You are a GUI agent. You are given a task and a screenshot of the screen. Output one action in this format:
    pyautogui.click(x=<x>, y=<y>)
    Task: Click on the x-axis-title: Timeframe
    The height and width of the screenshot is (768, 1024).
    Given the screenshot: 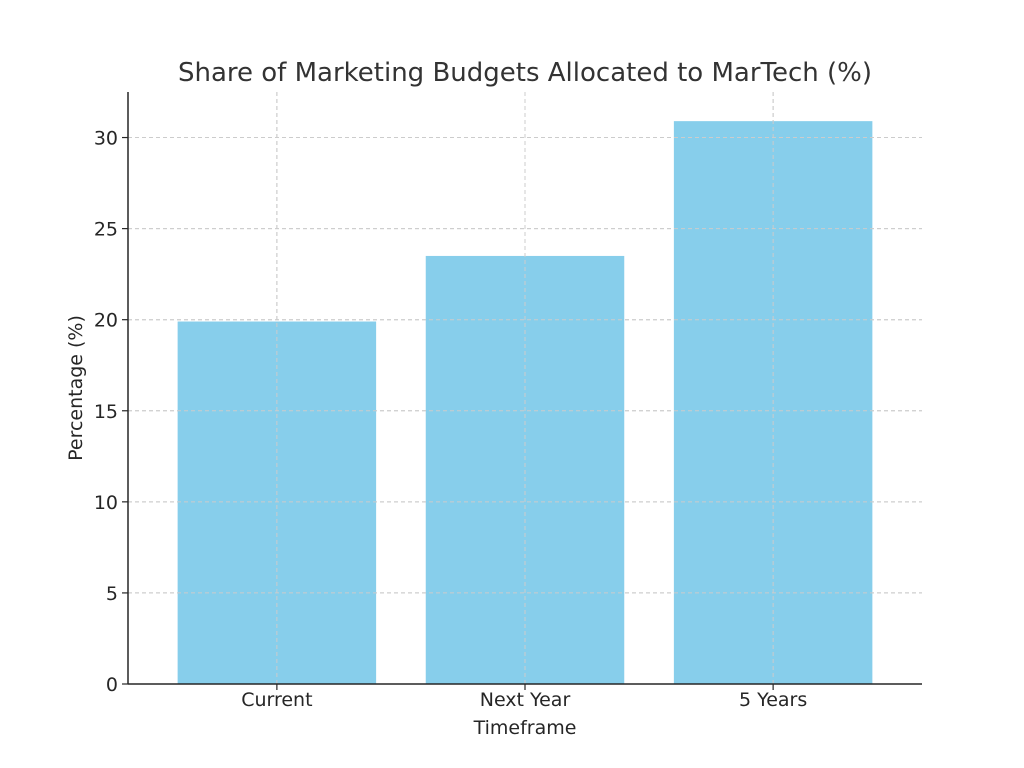 What is the action you would take?
    pyautogui.click(x=525, y=728)
    